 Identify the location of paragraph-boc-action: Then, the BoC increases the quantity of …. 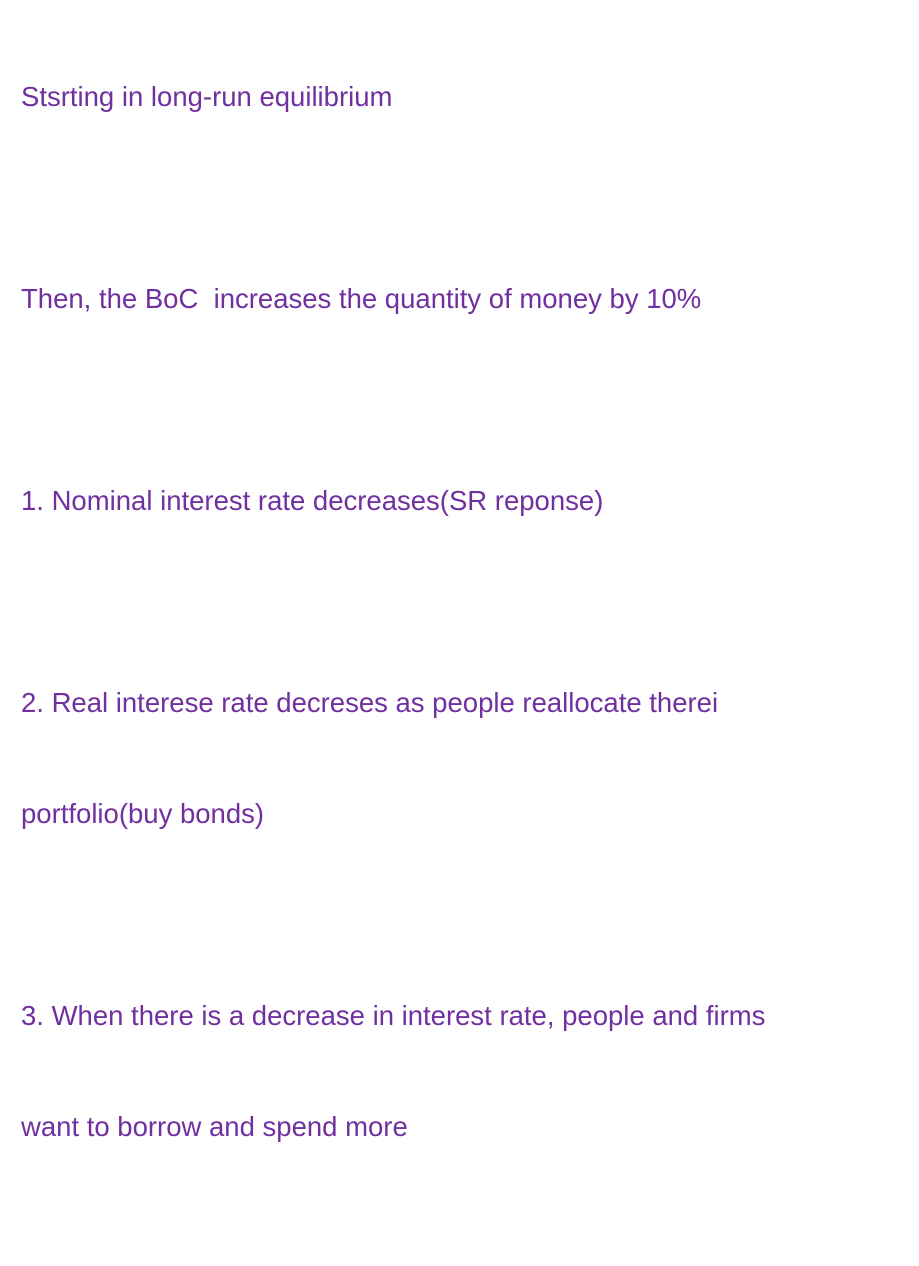
(465, 298).